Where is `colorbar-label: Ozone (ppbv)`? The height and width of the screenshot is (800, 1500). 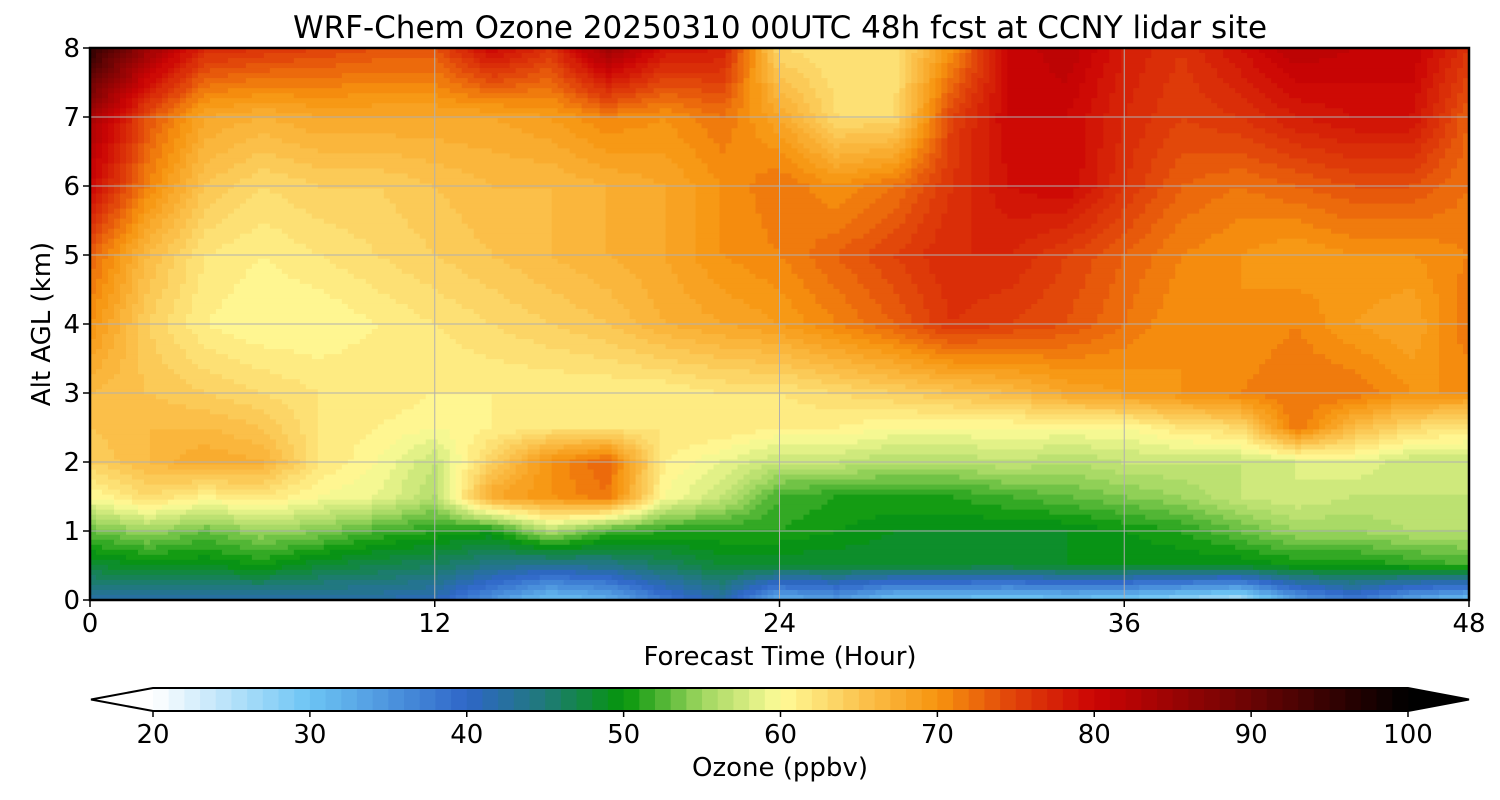
colorbar-label: Ozone (ppbv) is located at coordinates (780, 768).